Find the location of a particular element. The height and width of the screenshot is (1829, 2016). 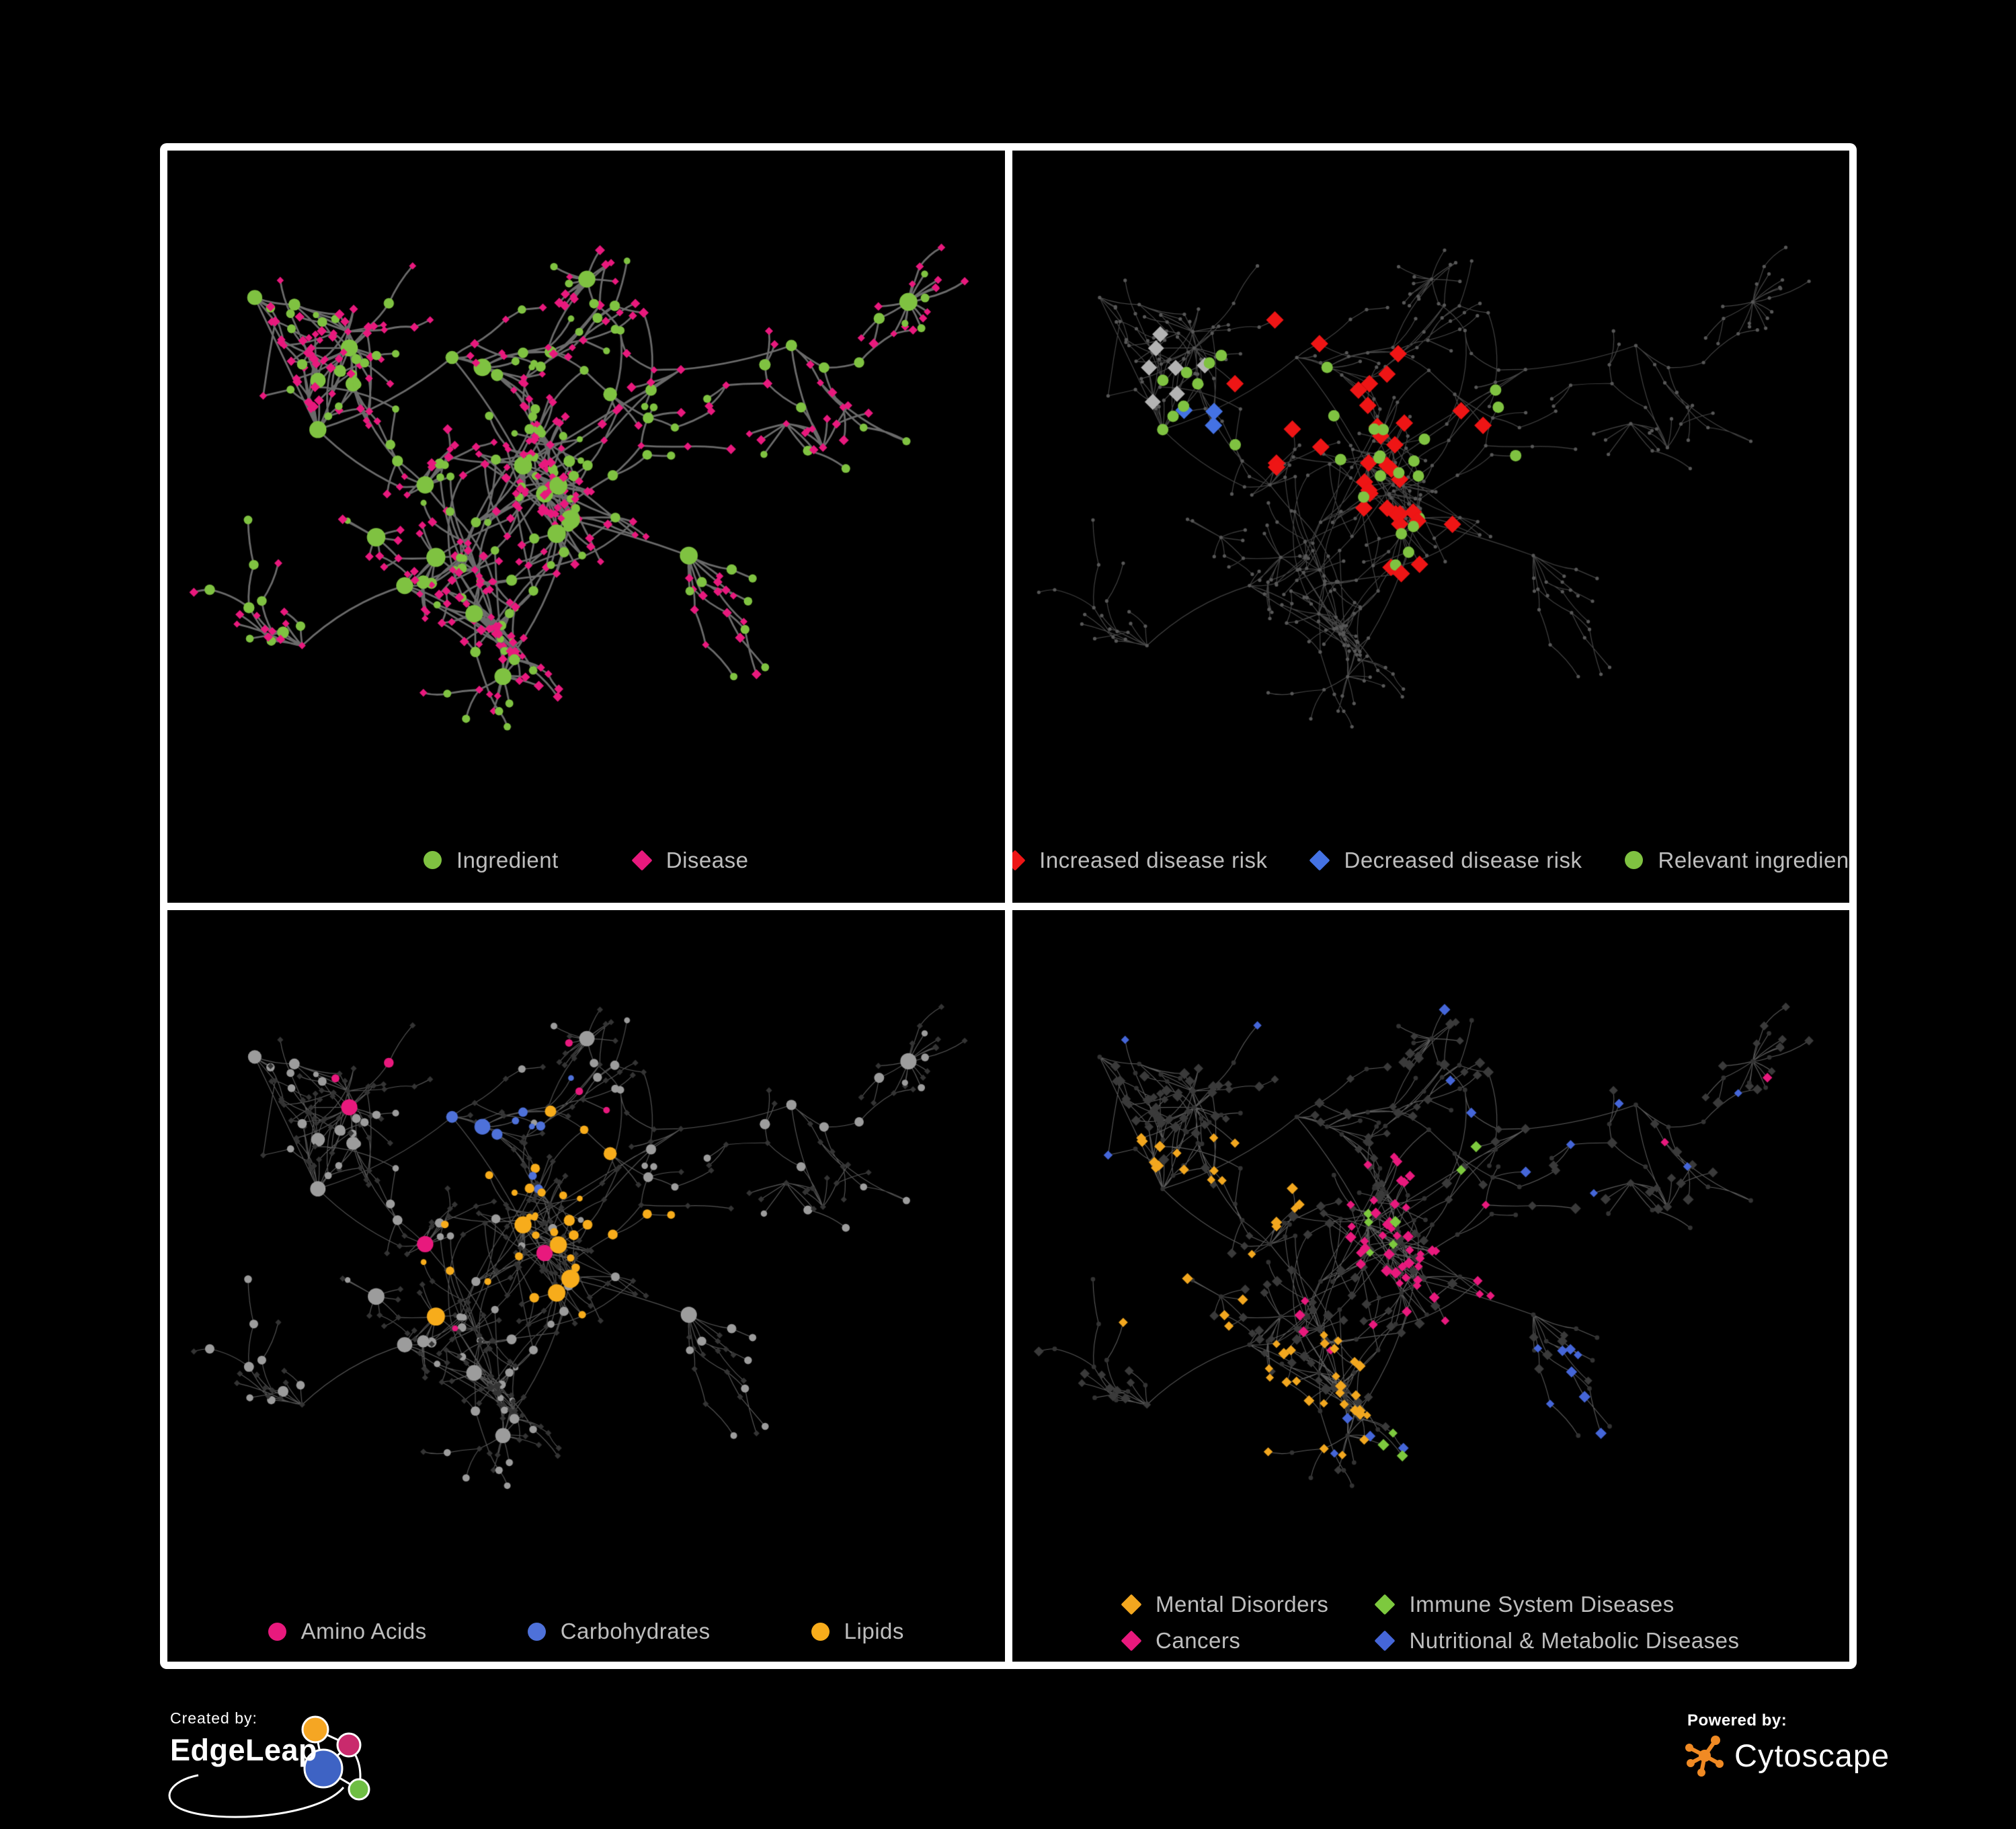

edgeleap-logo-icon is located at coordinates (269, 1766).